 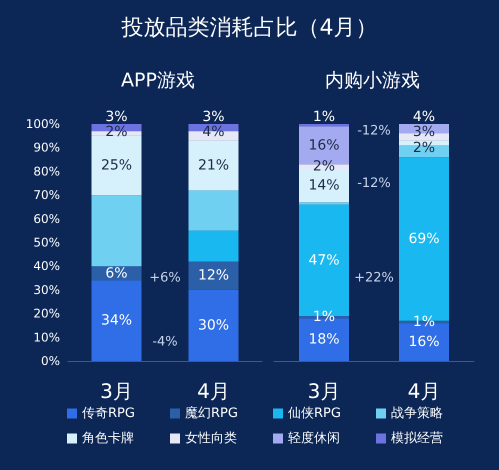 What do you see at coordinates (372, 81) in the screenshot?
I see `chart-subtitle: 内购小游戏` at bounding box center [372, 81].